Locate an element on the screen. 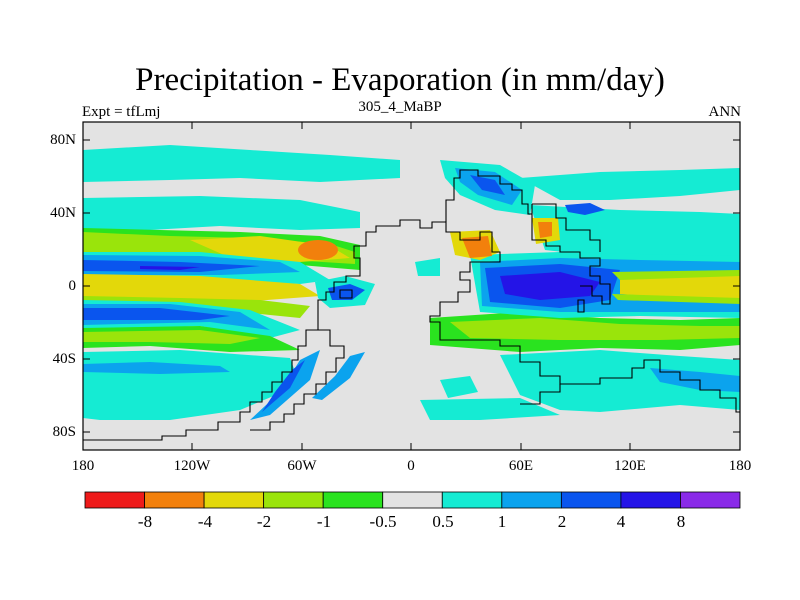 The image size is (800, 600). season-label: ANN is located at coordinates (725, 112).